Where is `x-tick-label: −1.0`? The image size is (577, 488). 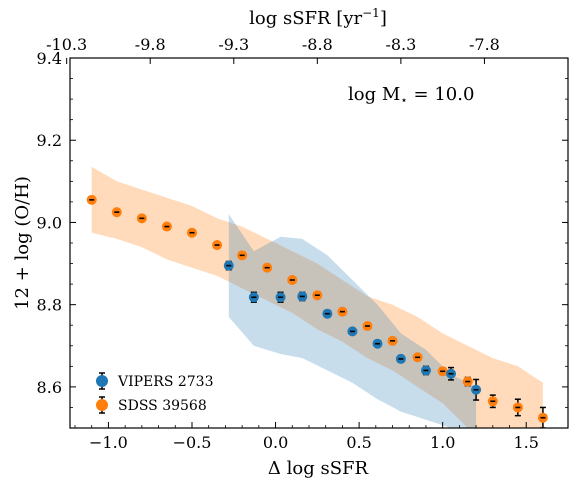
x-tick-label: −1.0 is located at coordinates (108, 442).